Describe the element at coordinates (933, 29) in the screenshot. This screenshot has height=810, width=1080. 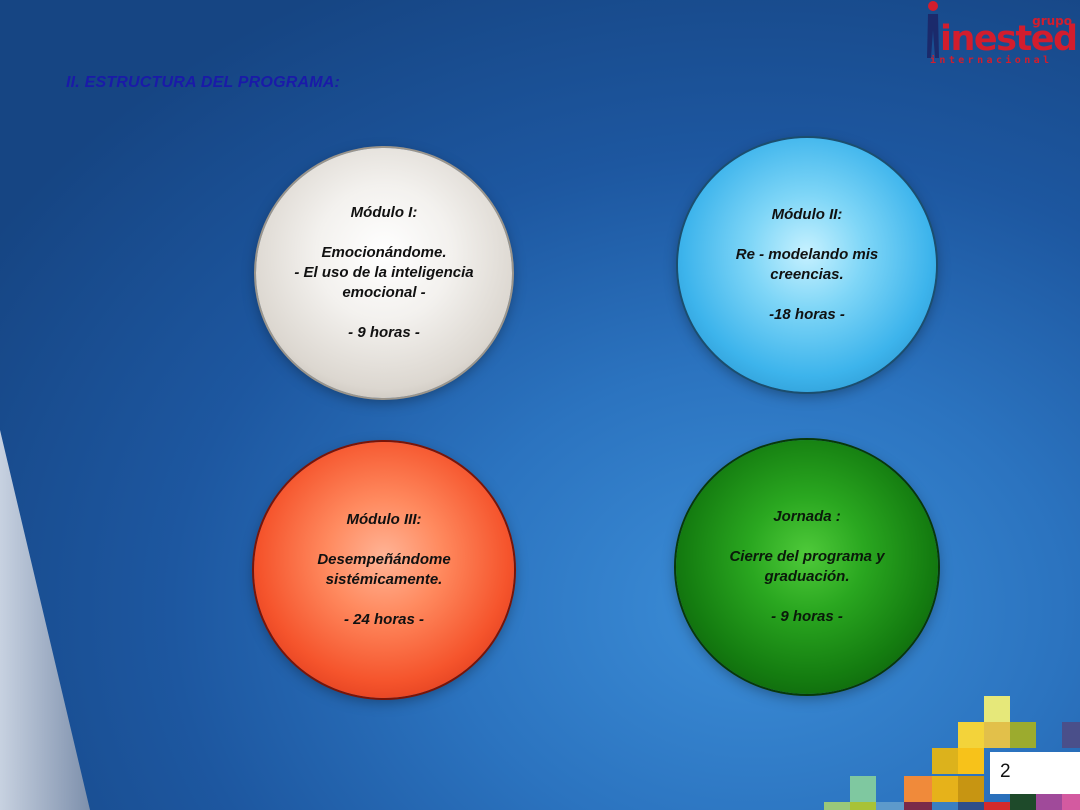
I see `person-figure-icon` at that location.